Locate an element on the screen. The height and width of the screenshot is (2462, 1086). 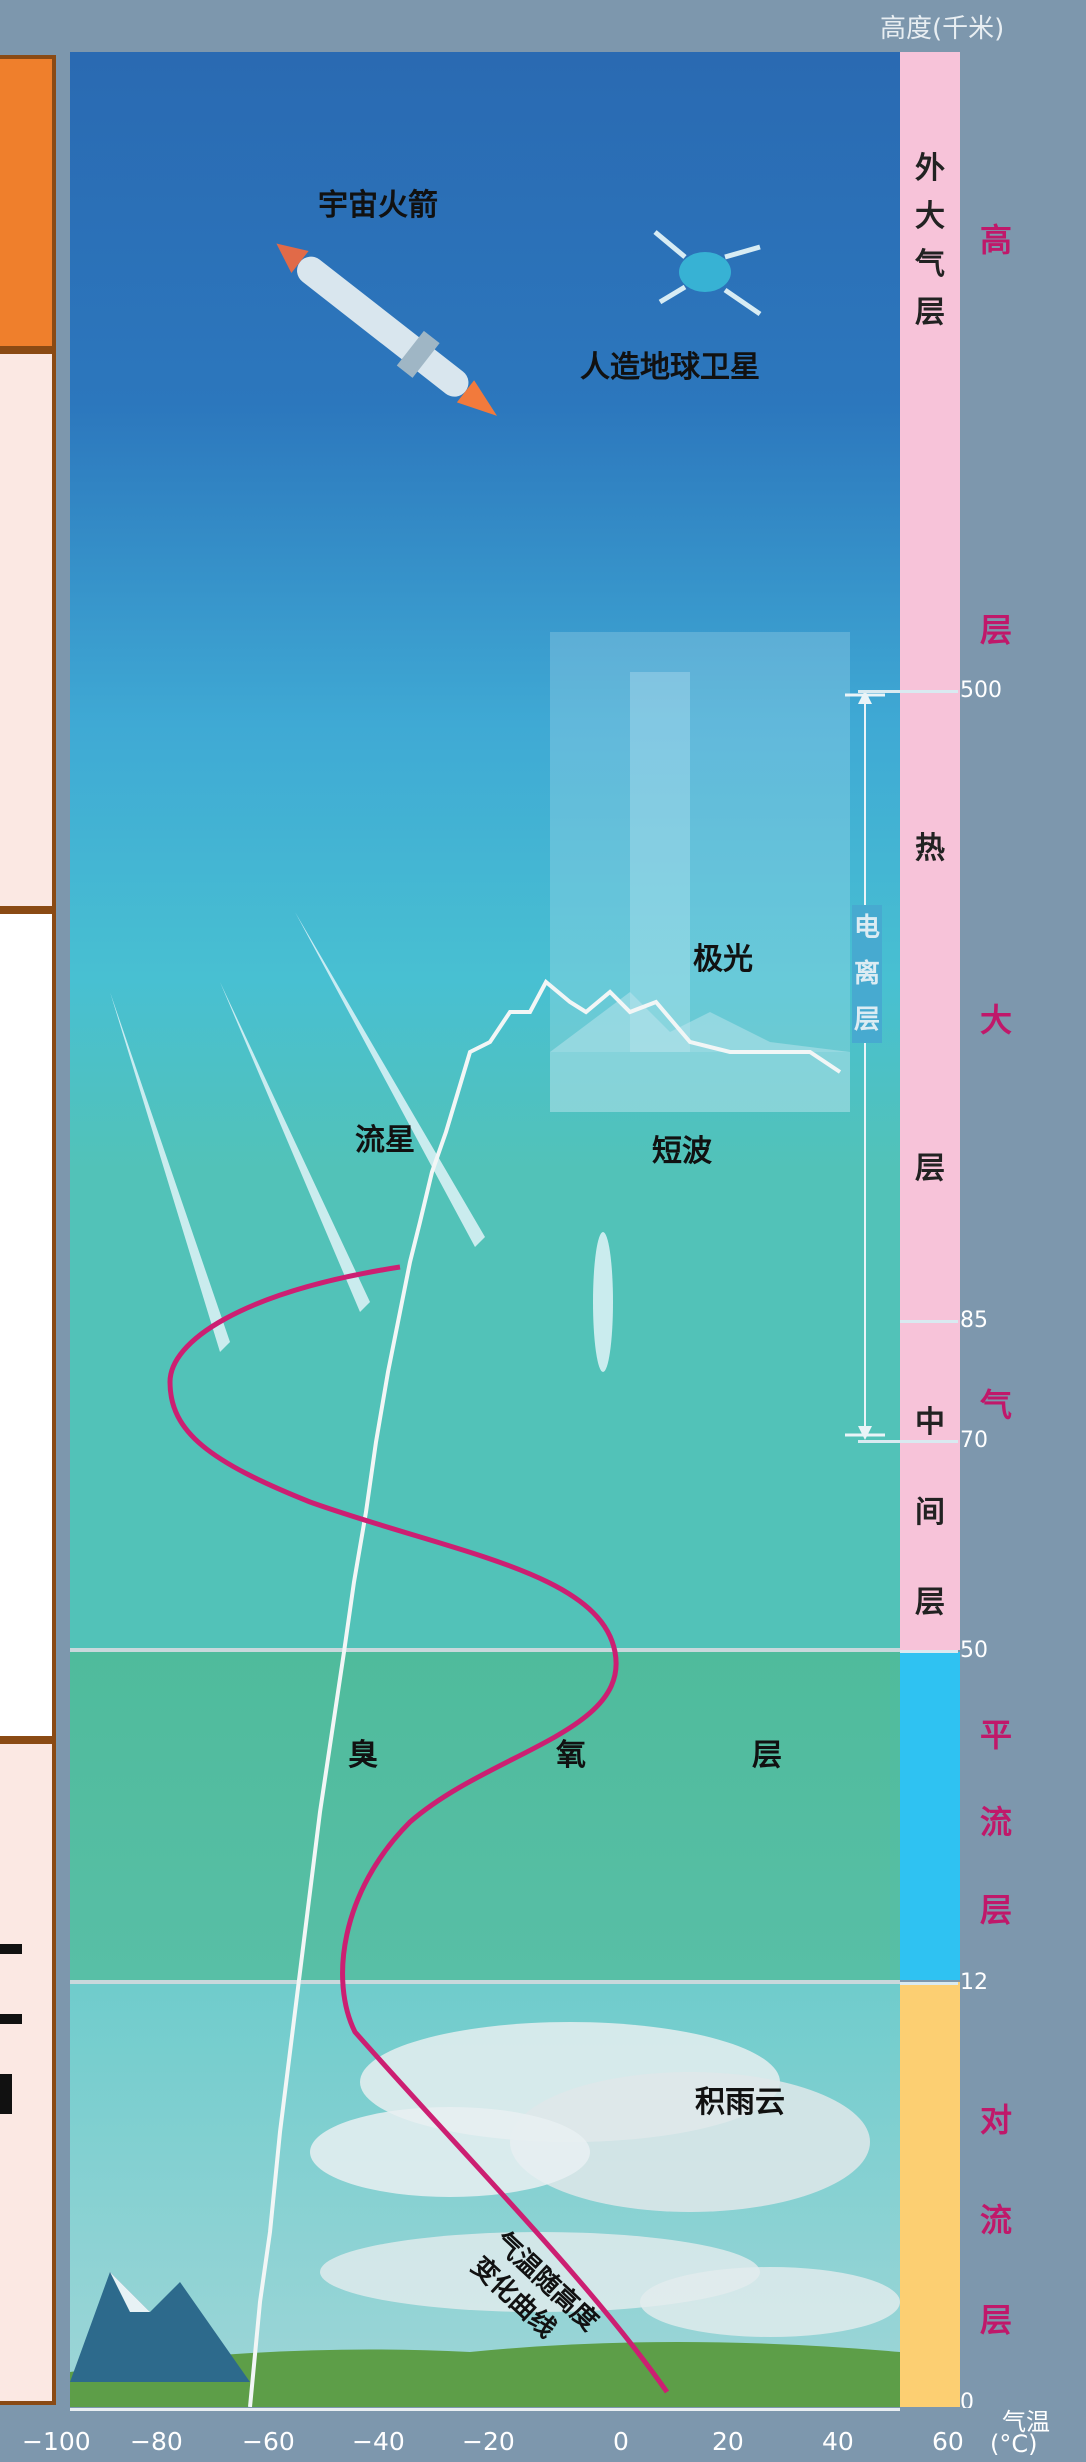
upper-atmosphere-char: 层 is located at coordinates (996, 630).